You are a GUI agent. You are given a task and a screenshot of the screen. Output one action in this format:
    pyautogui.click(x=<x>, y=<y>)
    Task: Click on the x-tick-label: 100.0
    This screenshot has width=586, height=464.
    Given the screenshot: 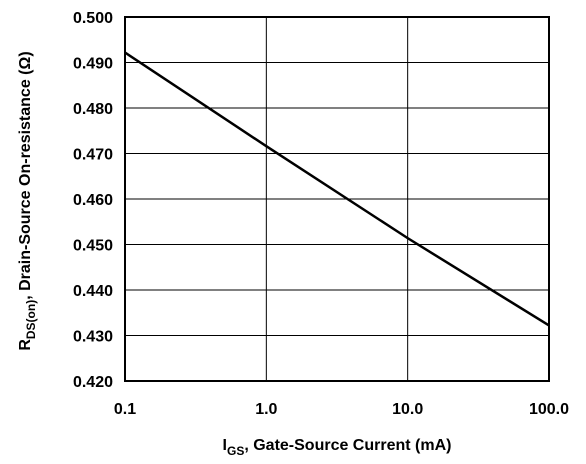 What is the action you would take?
    pyautogui.click(x=549, y=409)
    